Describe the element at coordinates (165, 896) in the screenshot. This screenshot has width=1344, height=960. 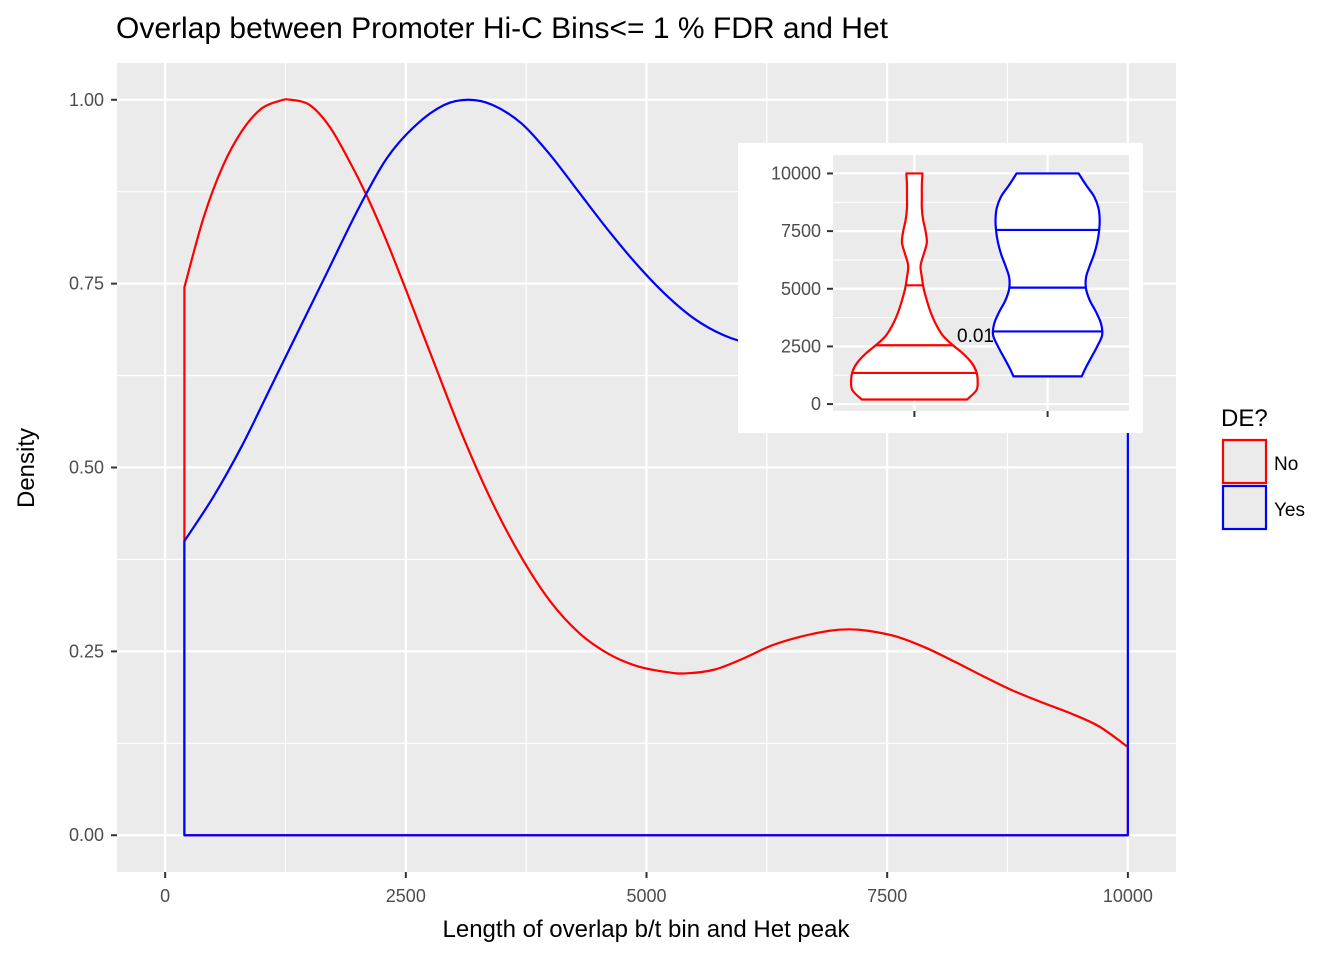
I see `x-tick-label: 0` at that location.